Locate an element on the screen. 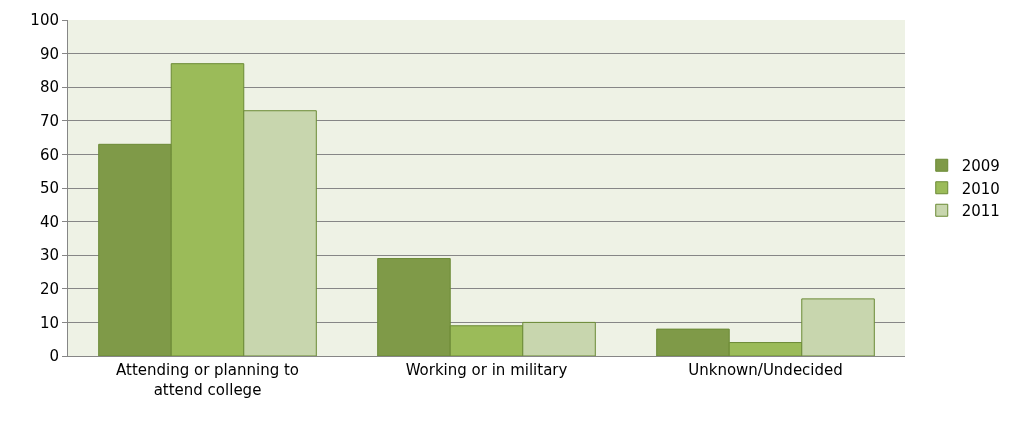  x-tick-label: Working or in military is located at coordinates (486, 370).